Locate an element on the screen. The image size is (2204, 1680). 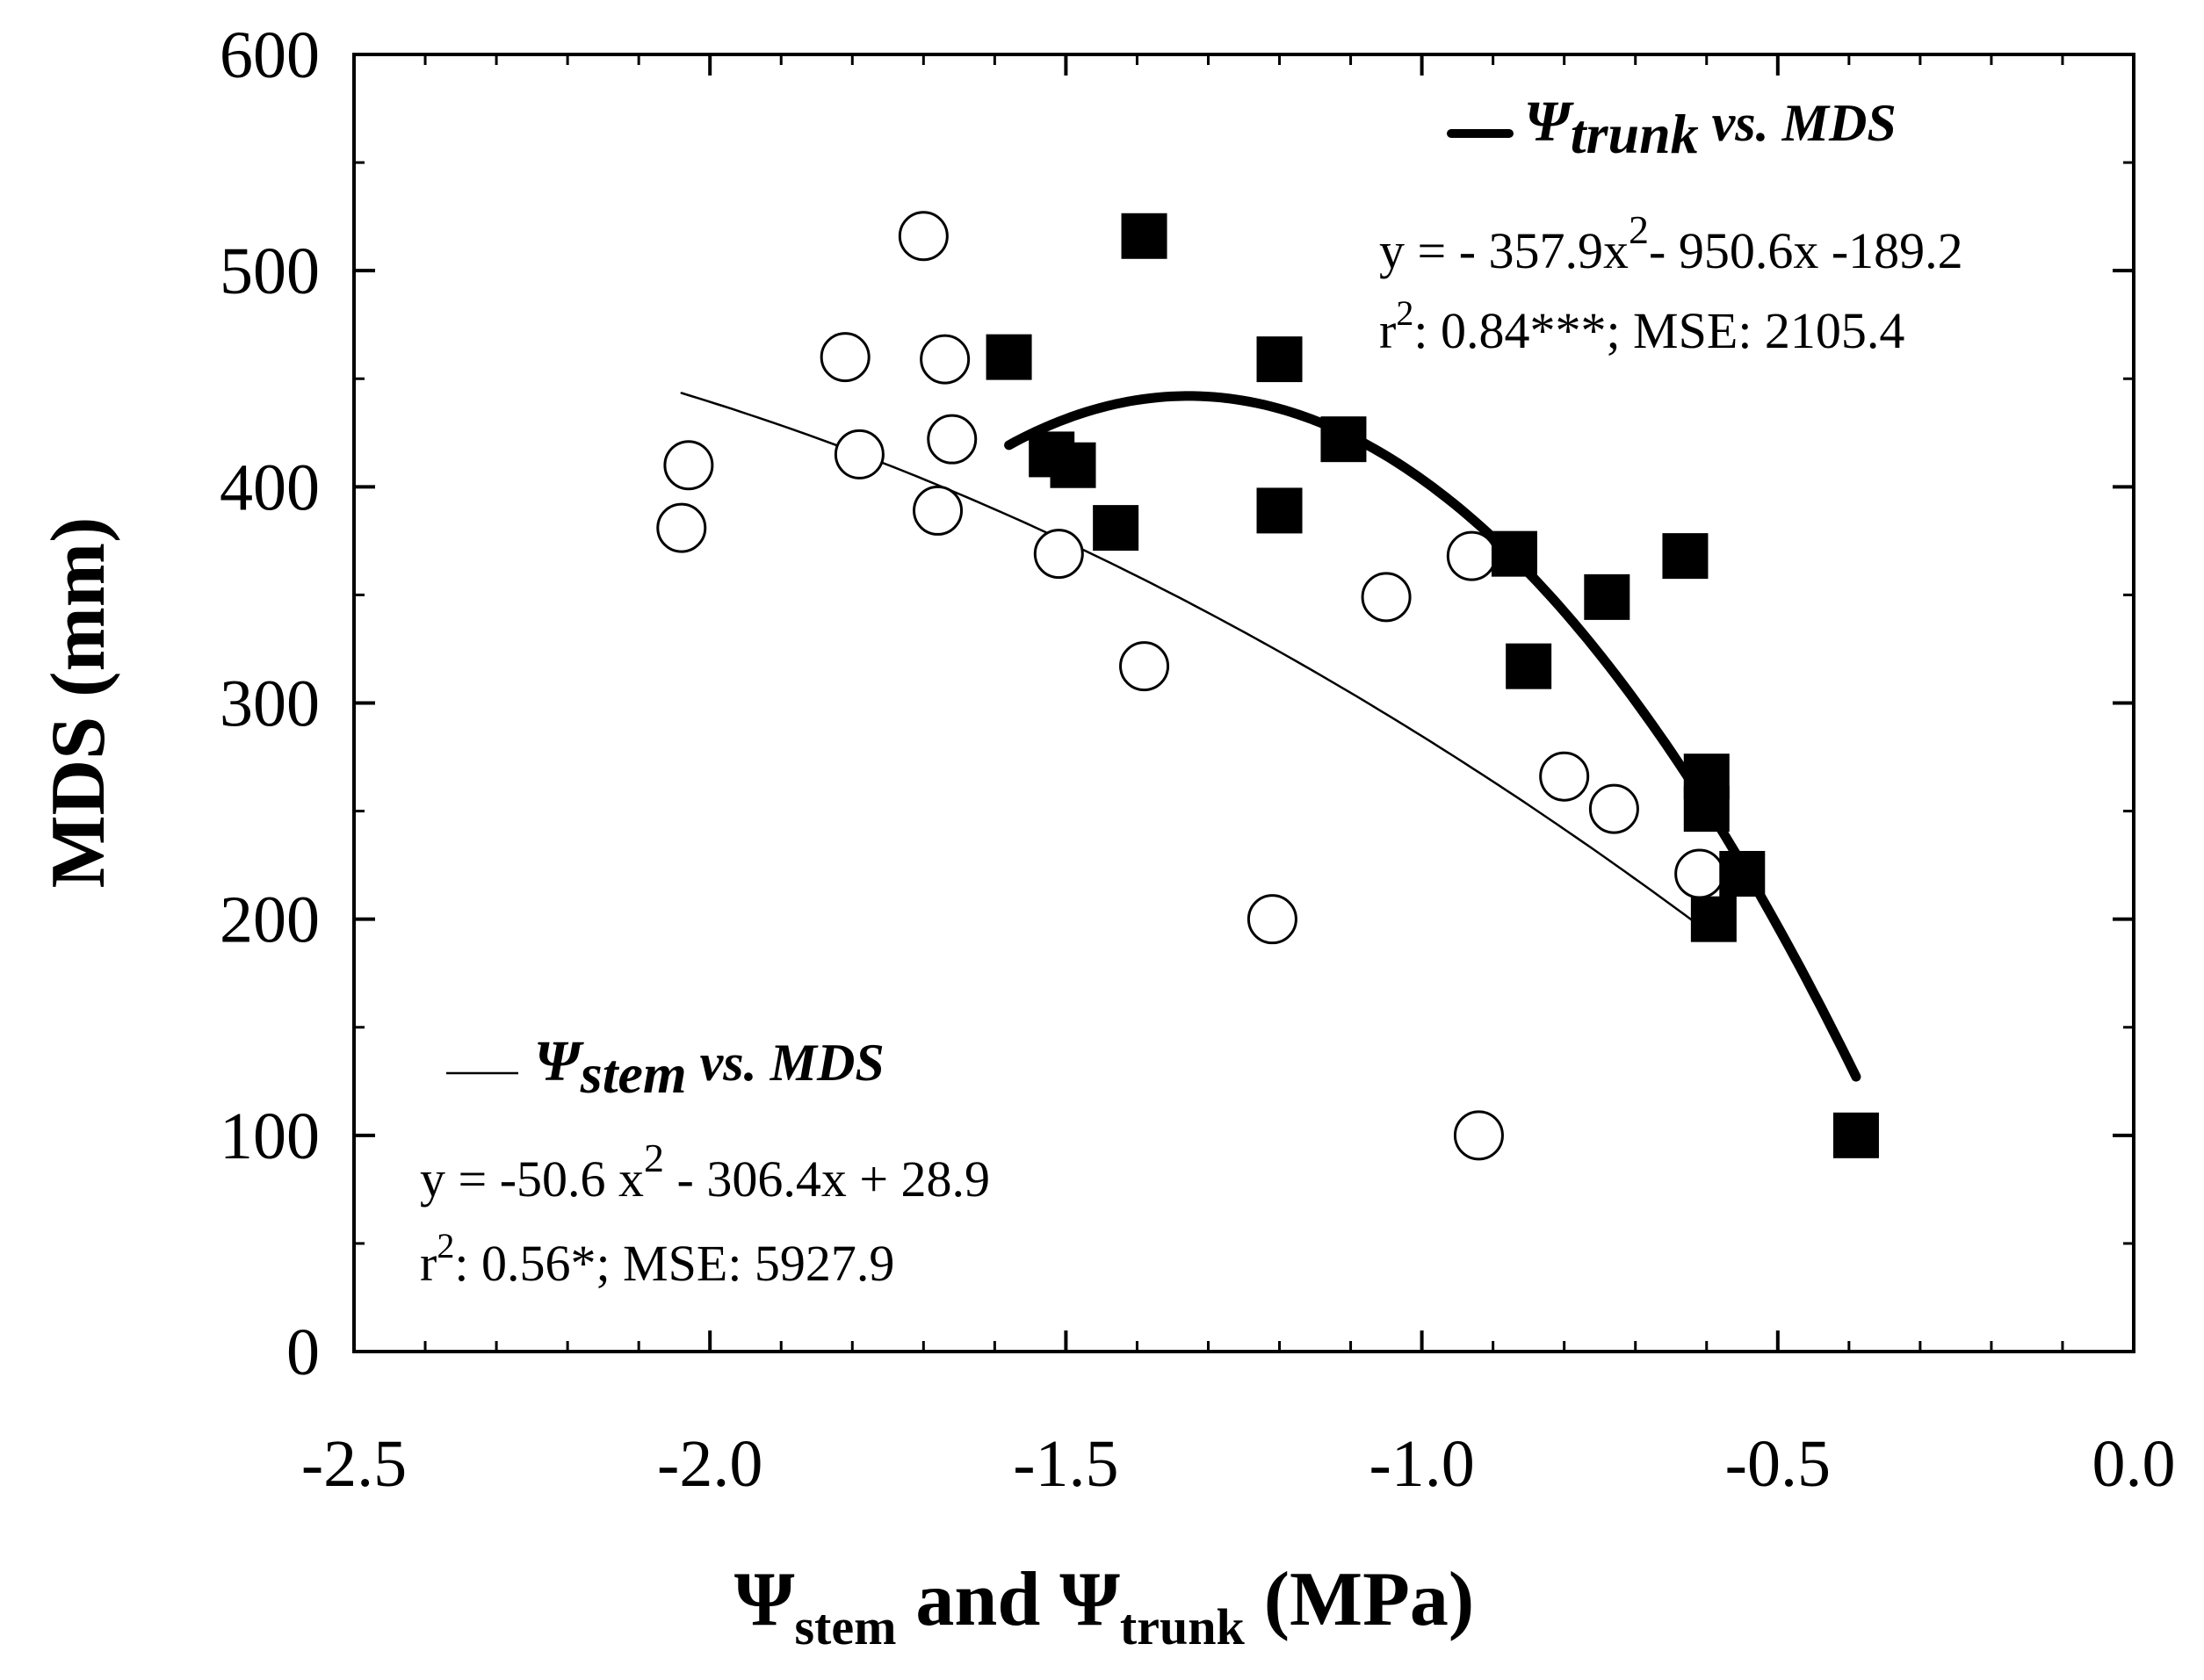
legend-stem-text: vs. MDS is located at coordinates (786, 1063).